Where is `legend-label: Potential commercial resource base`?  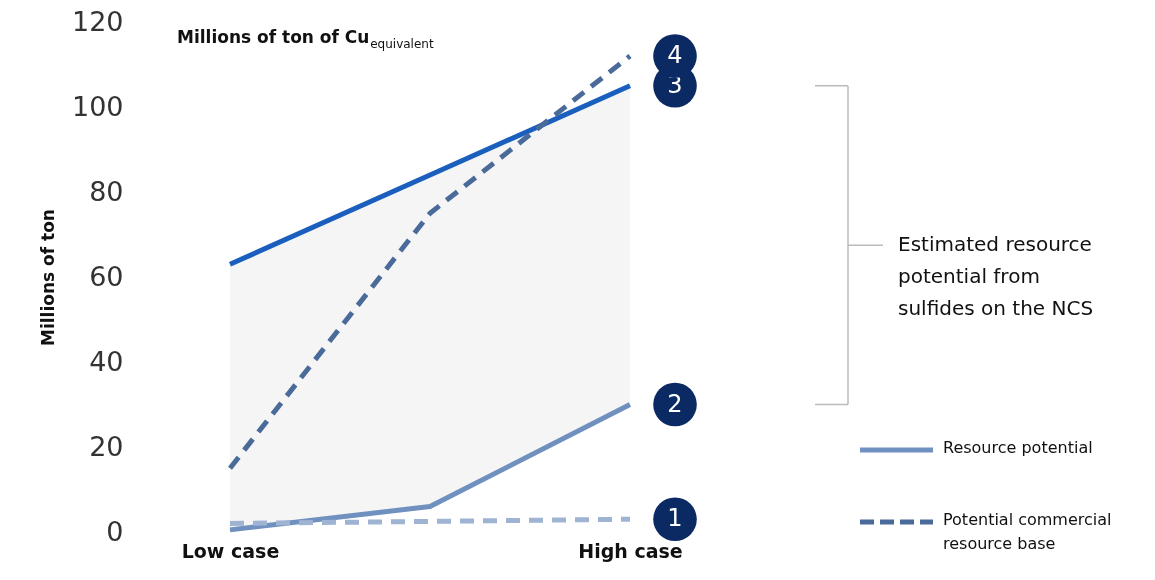
legend-label: Potential commercial resource base is located at coordinates (1027, 531).